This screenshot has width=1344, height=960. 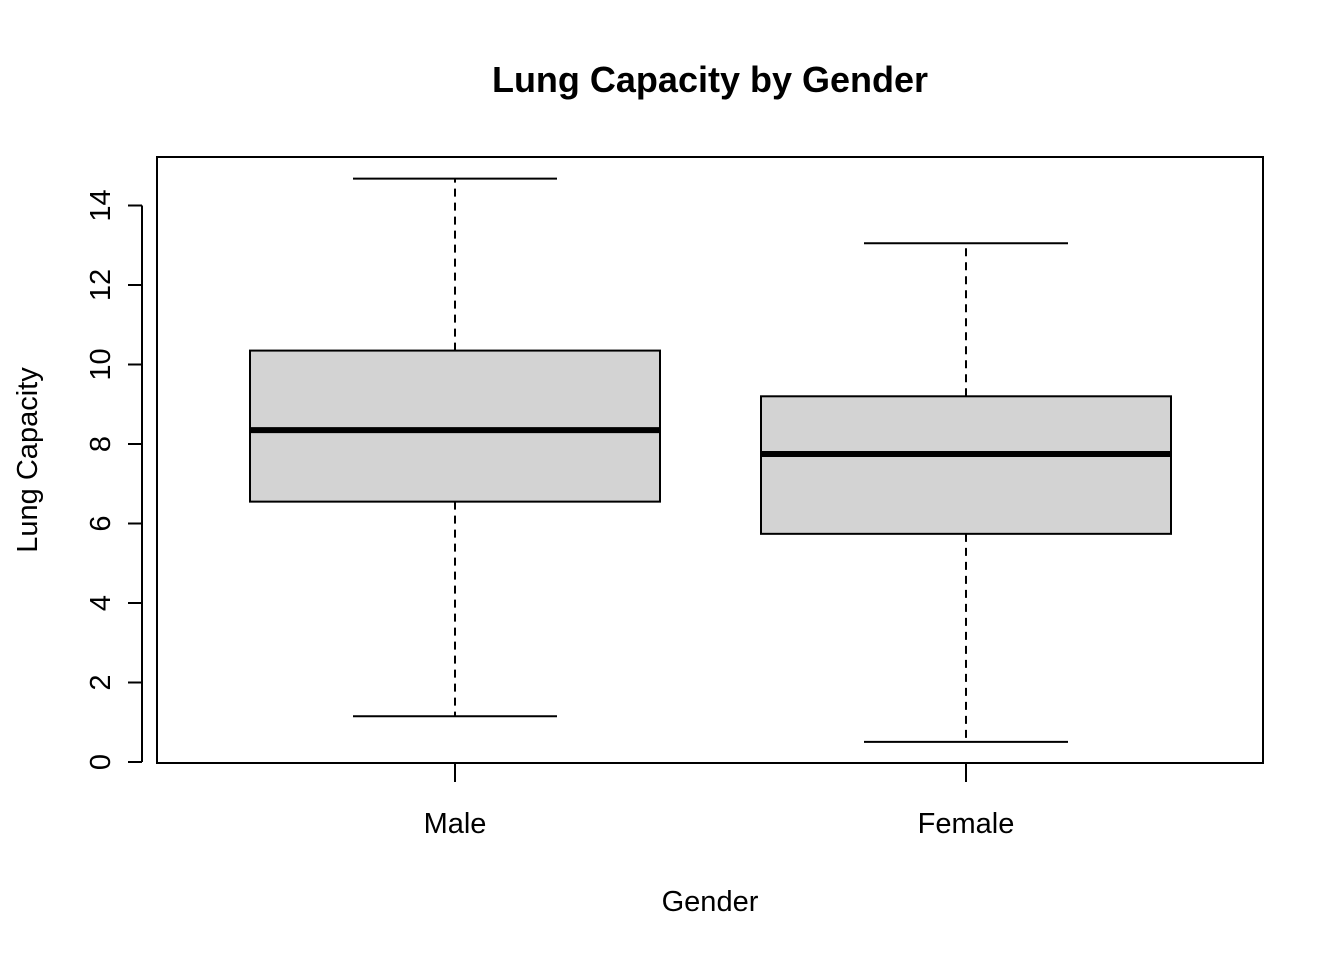 I want to click on y-tick-label: 0, so click(x=101, y=762).